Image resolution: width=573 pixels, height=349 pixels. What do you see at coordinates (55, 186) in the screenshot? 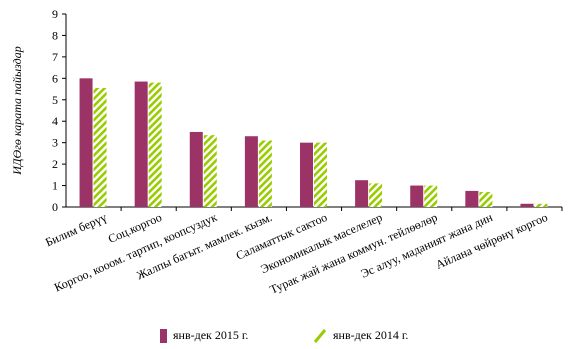
I see `y-tick-label: 1` at bounding box center [55, 186].